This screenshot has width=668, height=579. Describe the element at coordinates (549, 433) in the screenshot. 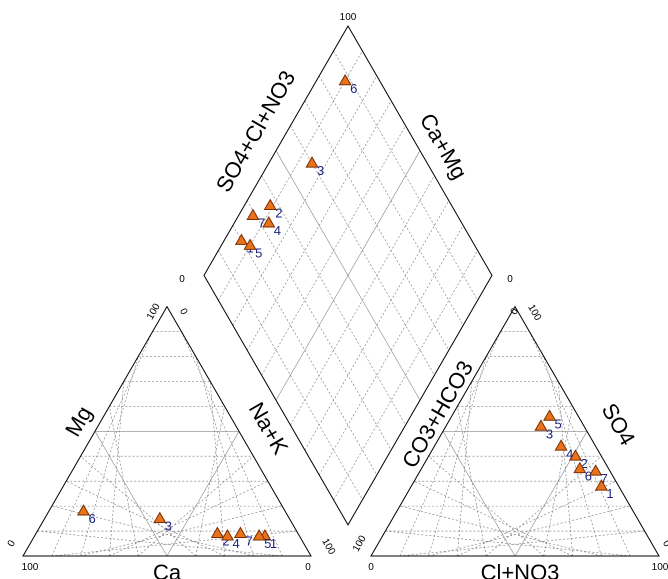

I see `anion-point-label-3: 3` at that location.